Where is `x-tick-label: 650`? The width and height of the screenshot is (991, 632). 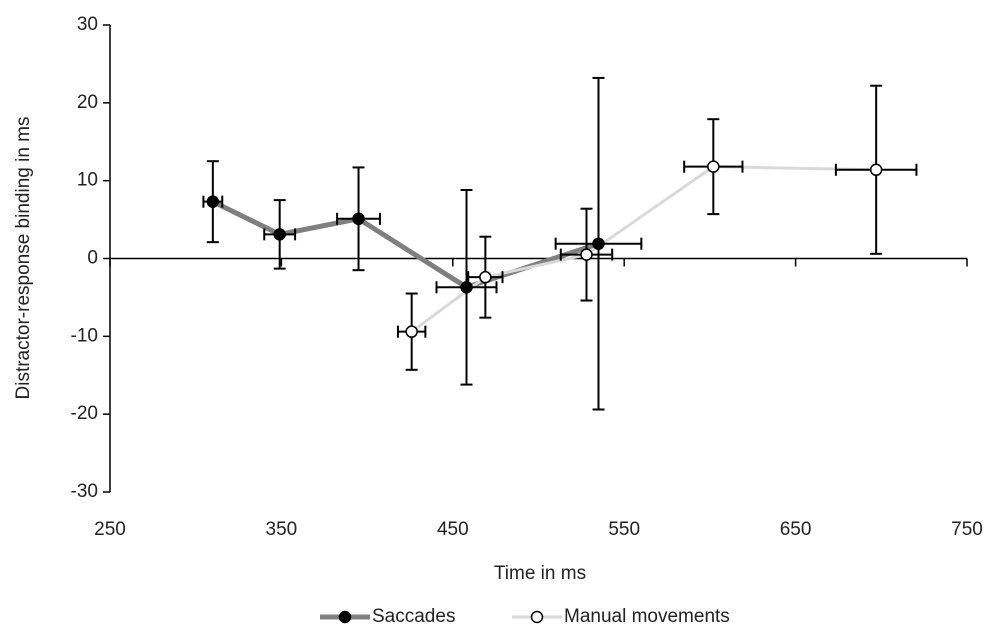 x-tick-label: 650 is located at coordinates (796, 529).